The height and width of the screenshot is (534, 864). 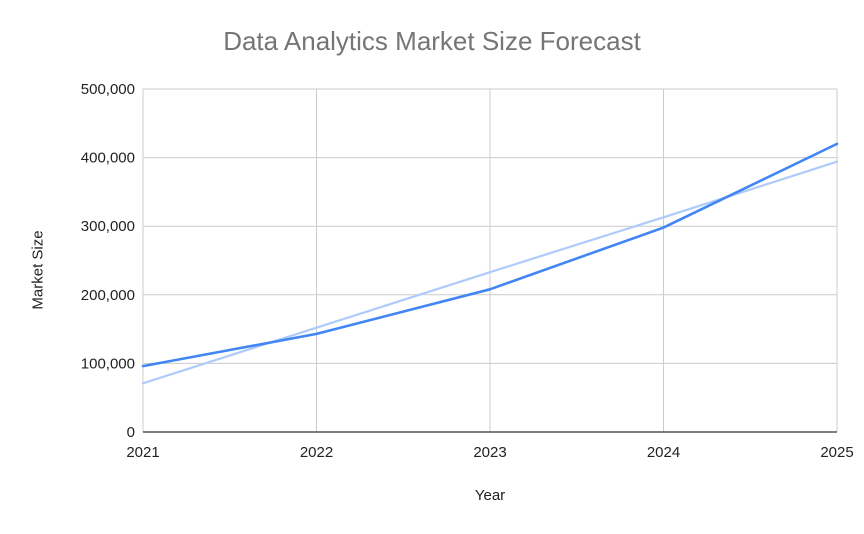 What do you see at coordinates (108, 89) in the screenshot?
I see `y-tick-label: 500,000` at bounding box center [108, 89].